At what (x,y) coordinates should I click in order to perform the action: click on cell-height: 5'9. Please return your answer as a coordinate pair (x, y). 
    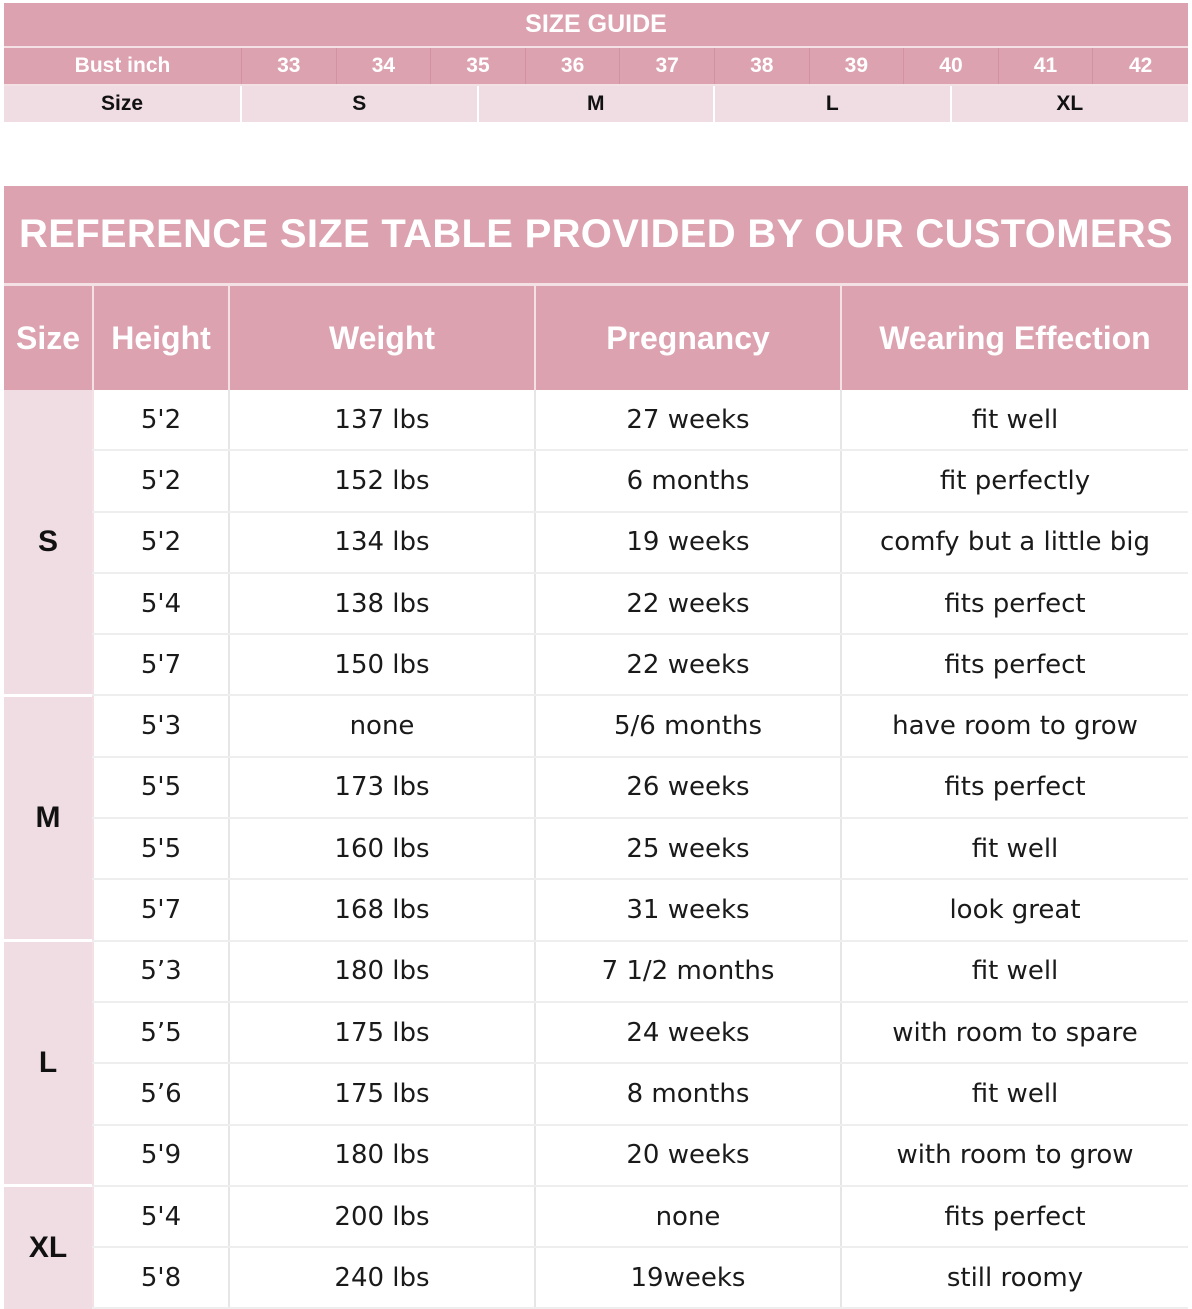
    Looking at the image, I should click on (161, 1155).